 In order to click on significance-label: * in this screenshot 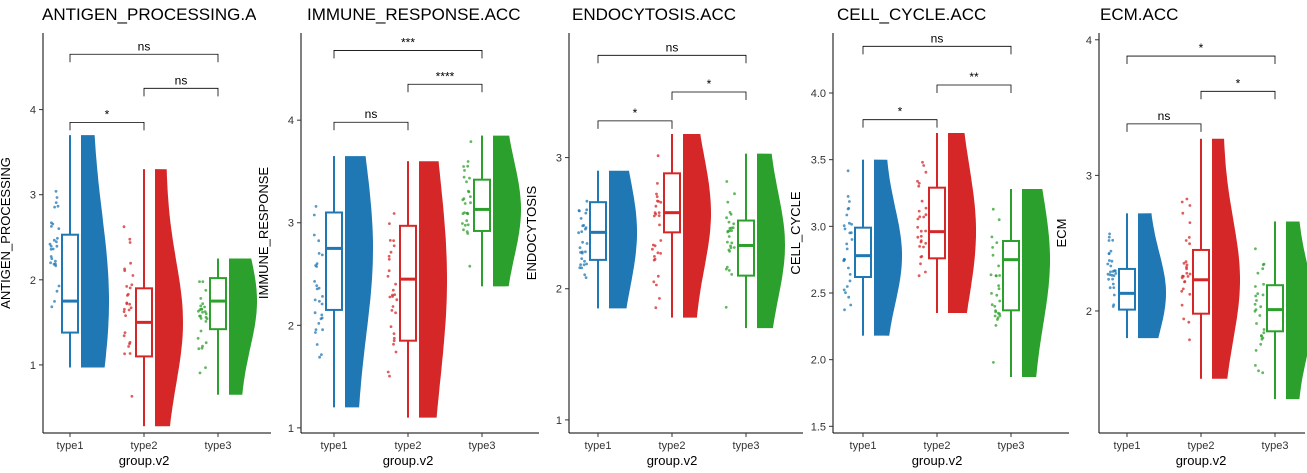, I will do `click(107, 114)`.